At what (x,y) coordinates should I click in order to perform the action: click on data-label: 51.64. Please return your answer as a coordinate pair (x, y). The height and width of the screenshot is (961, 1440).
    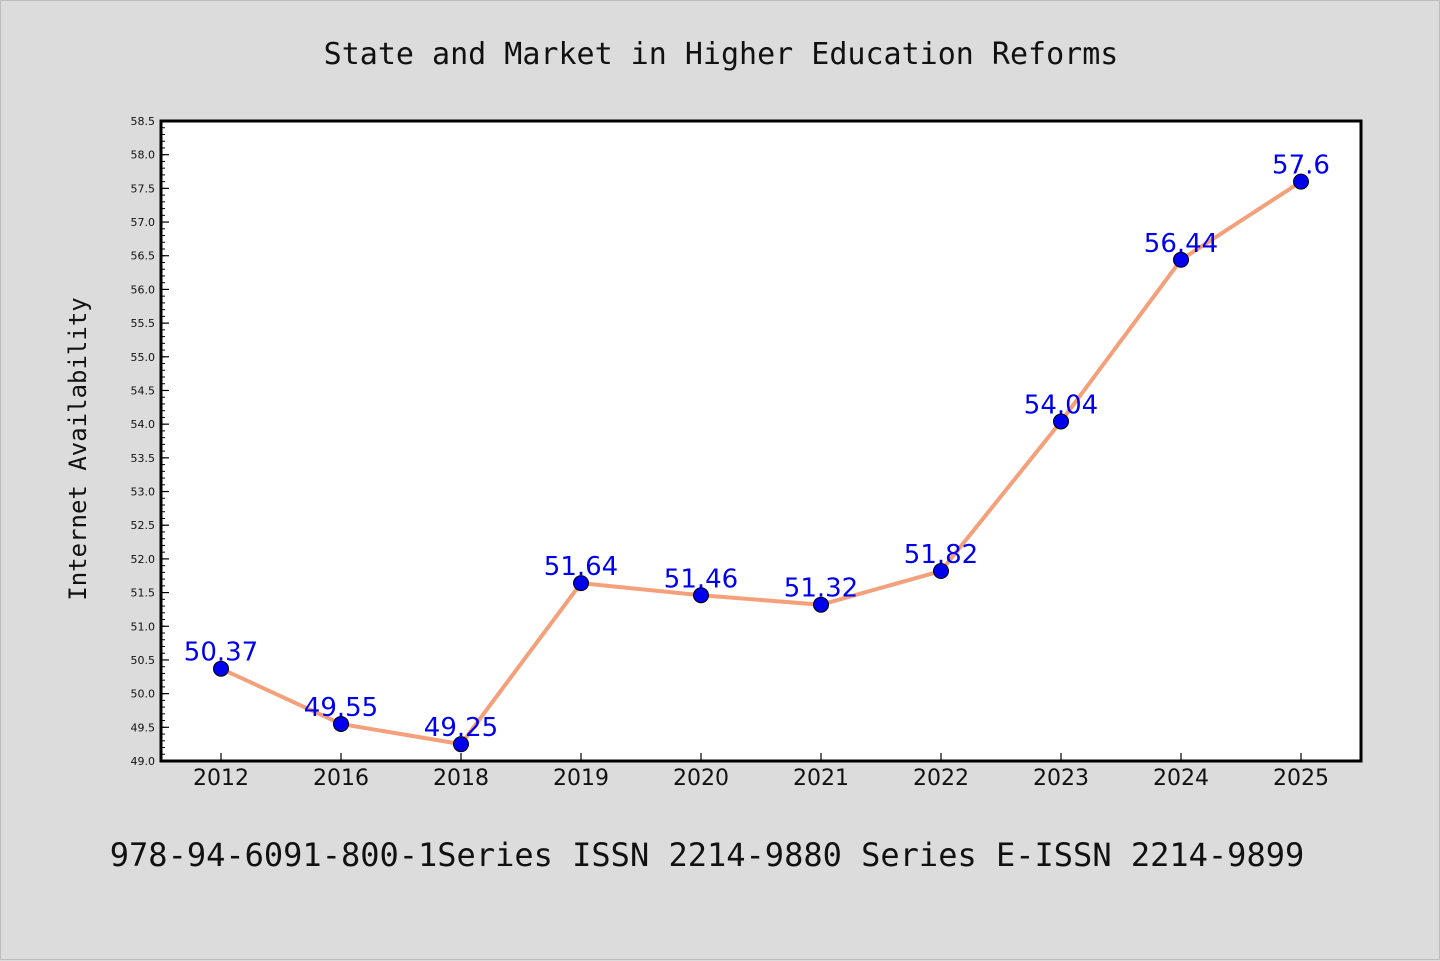
    Looking at the image, I should click on (581, 567).